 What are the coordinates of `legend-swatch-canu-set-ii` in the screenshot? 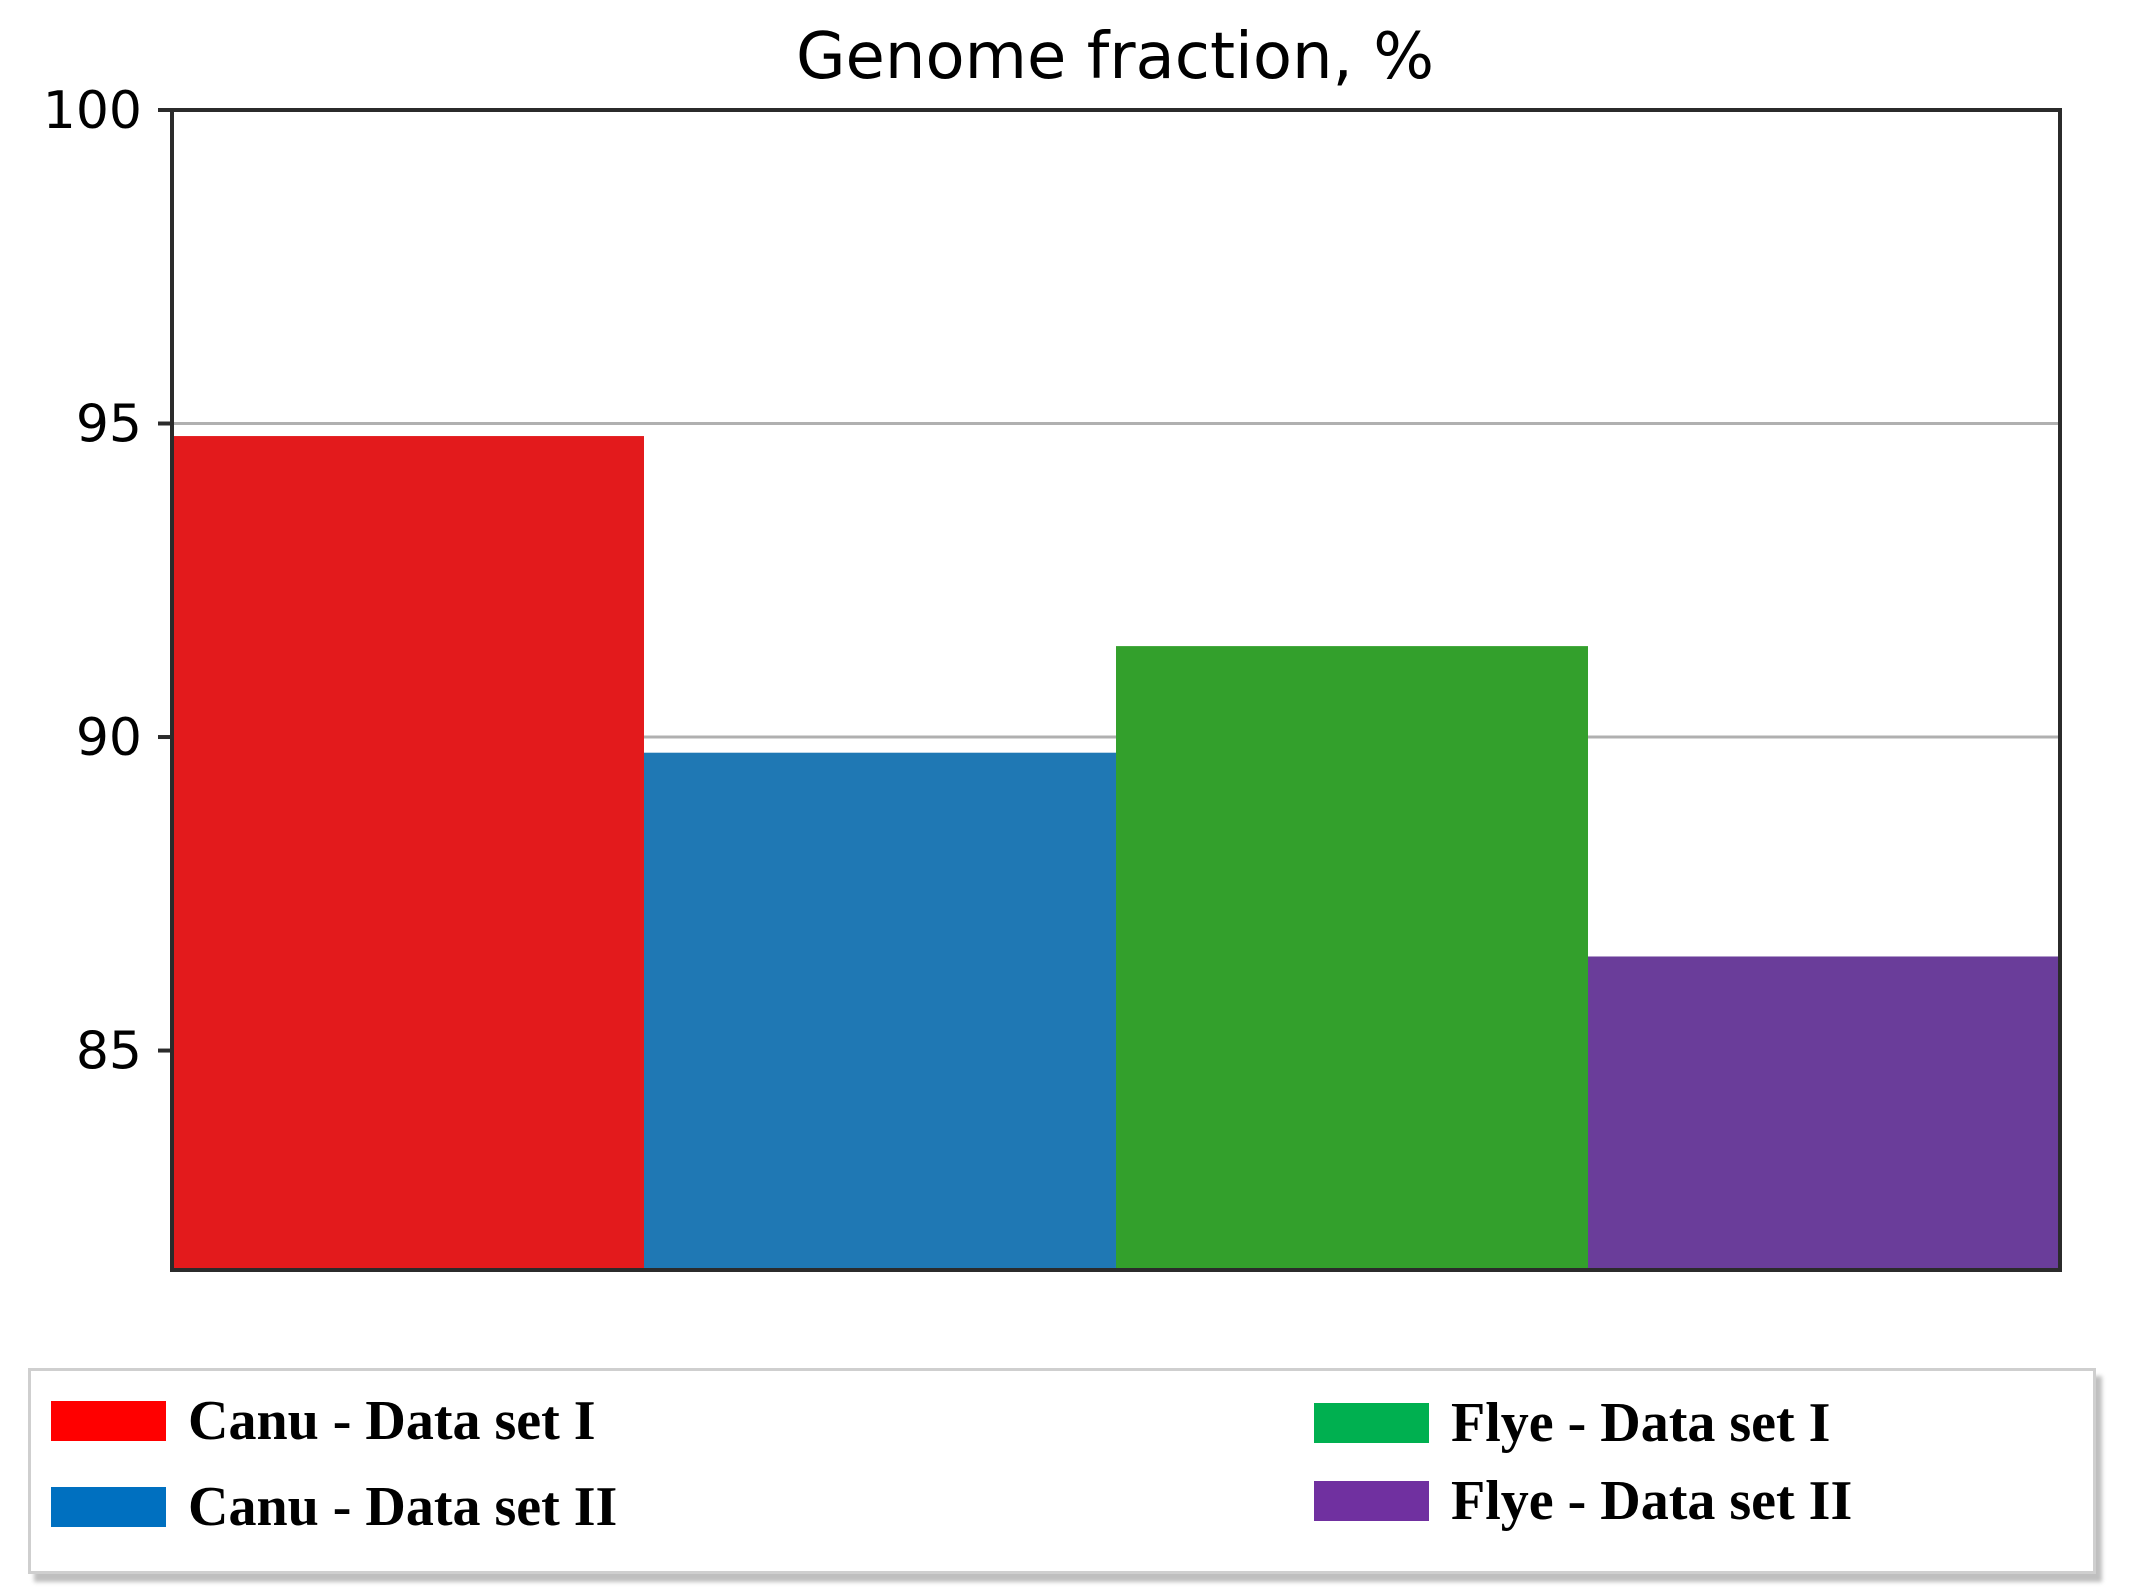 It's located at (108, 1507).